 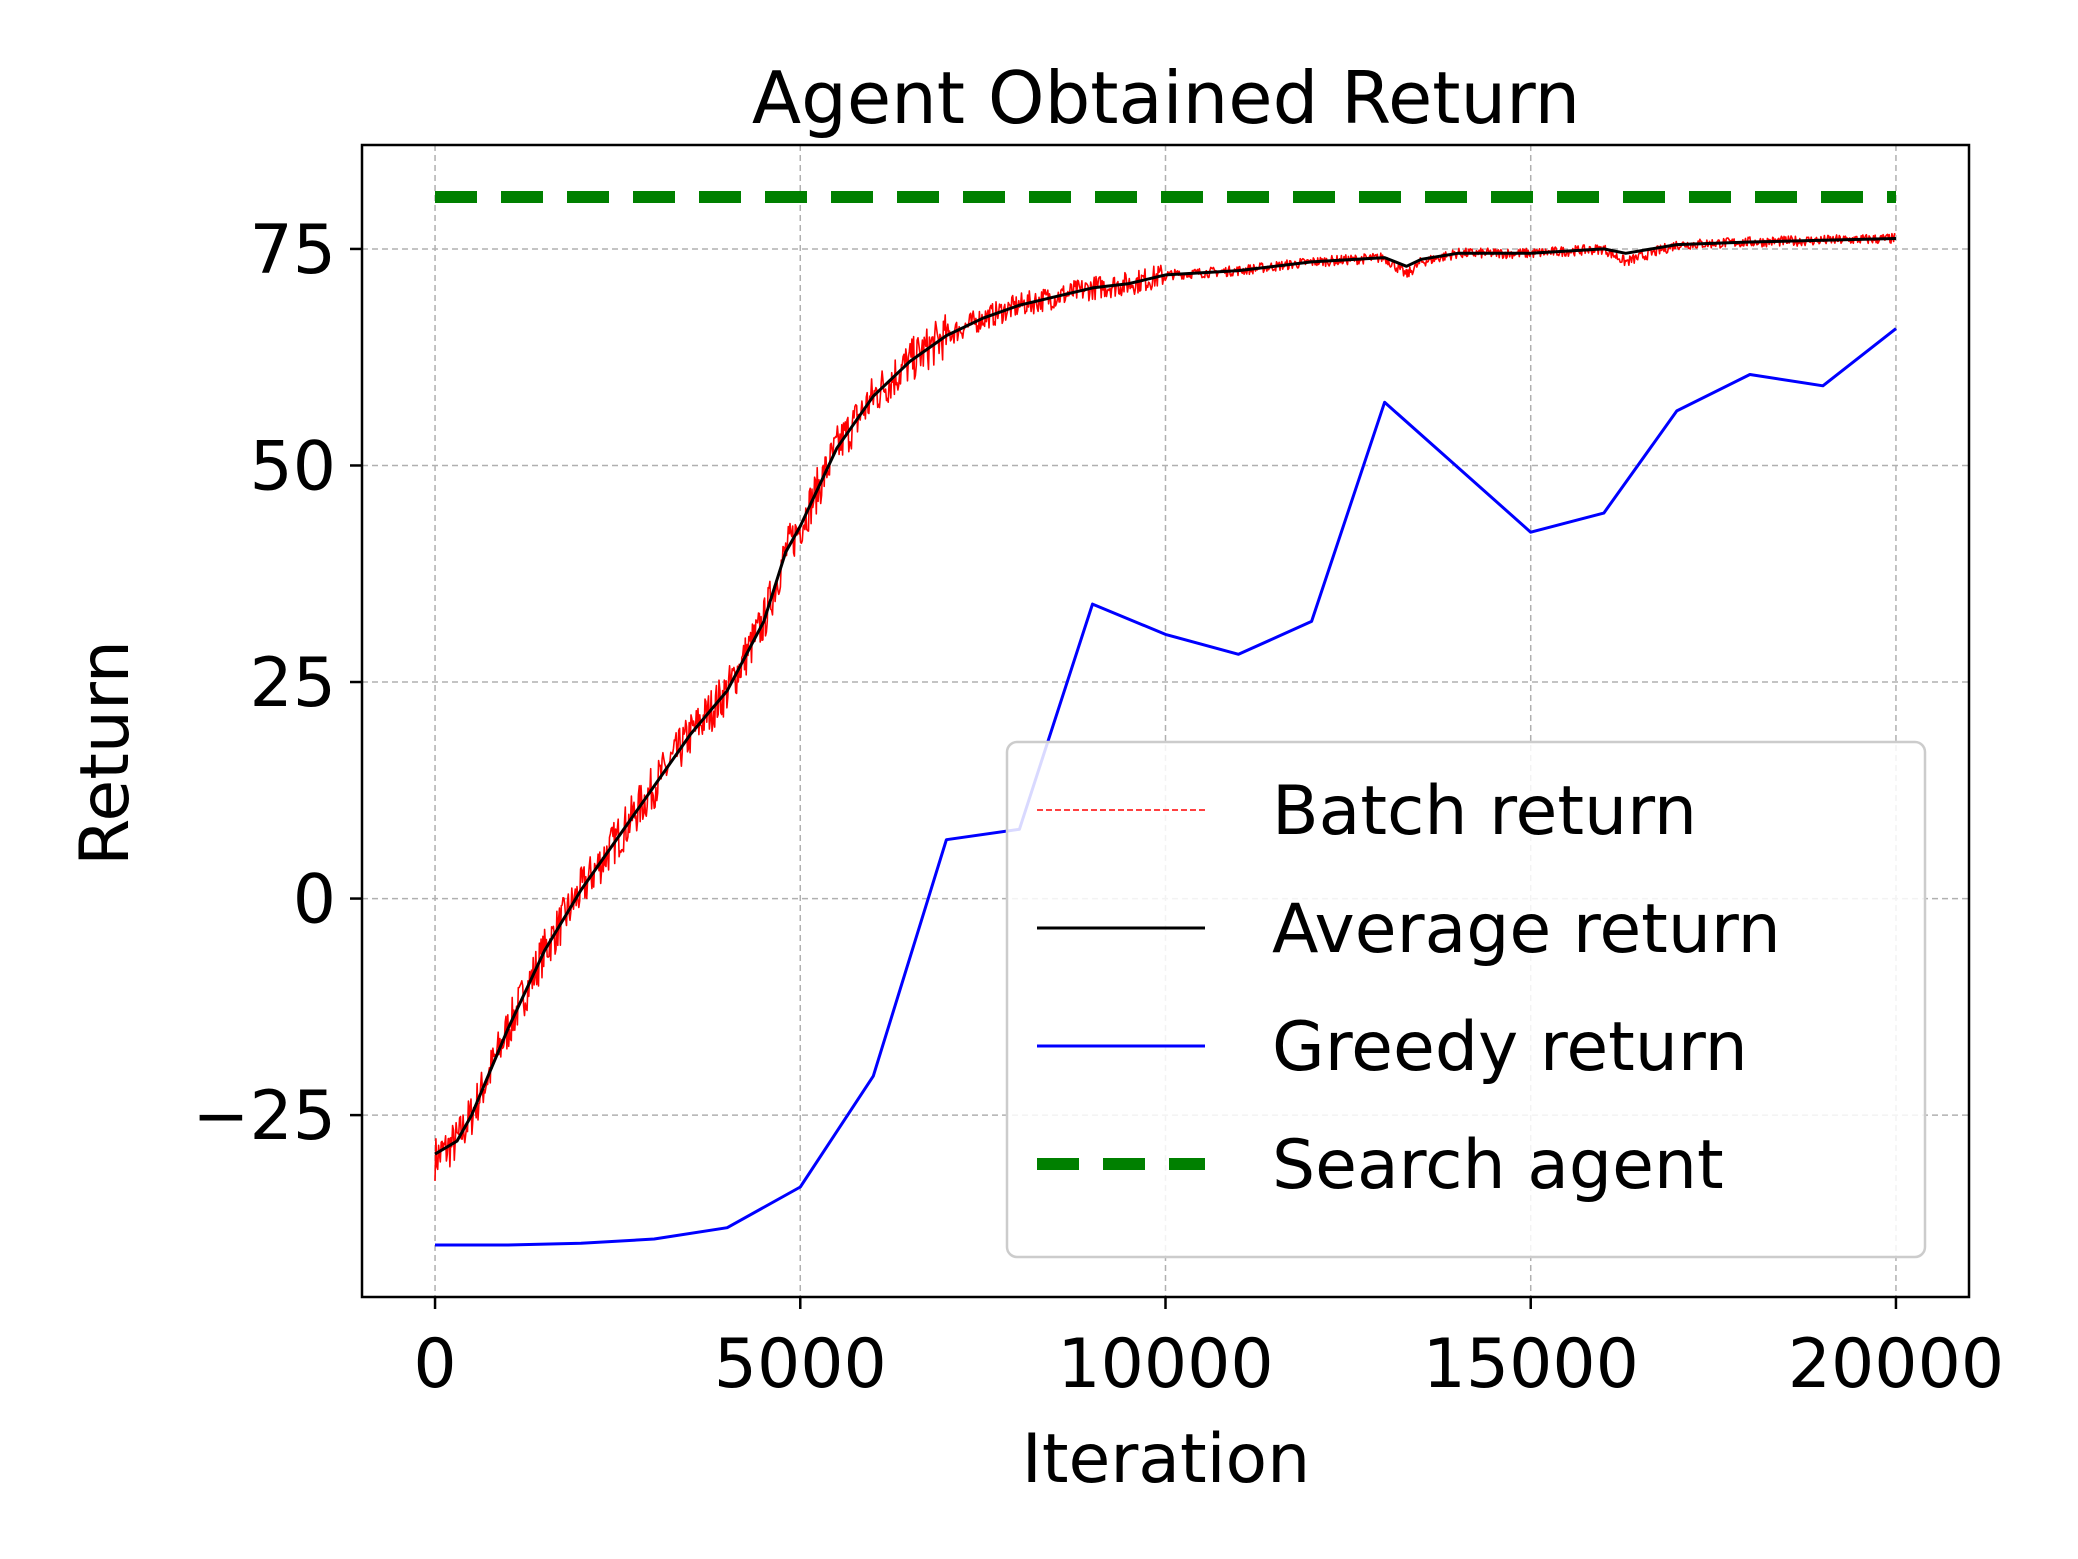 I want to click on legend-label-greedy-return: Greedy return, so click(x=1510, y=1047).